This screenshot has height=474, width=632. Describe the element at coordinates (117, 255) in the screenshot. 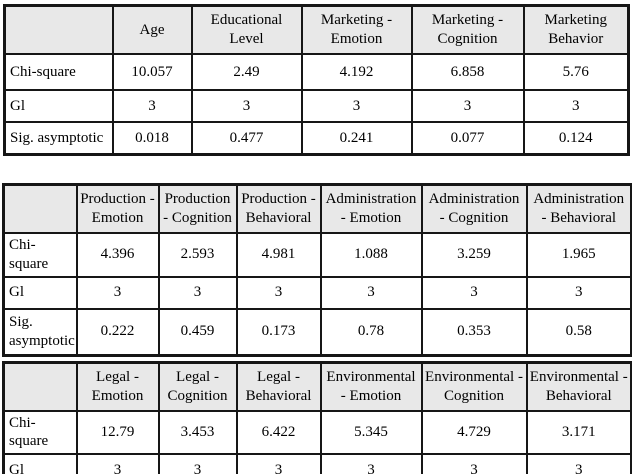

I see `value-cell: 4.396` at that location.